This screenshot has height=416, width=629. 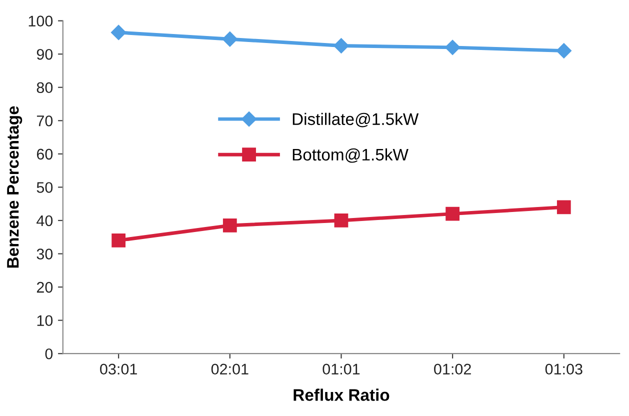 I want to click on y-tick-label: 0, so click(x=49, y=354).